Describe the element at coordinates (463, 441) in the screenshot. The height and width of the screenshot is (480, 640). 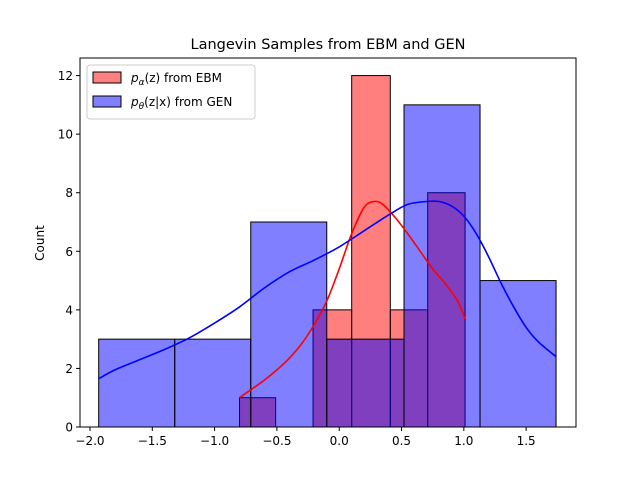
I see `x-tick-label: 1.0` at that location.